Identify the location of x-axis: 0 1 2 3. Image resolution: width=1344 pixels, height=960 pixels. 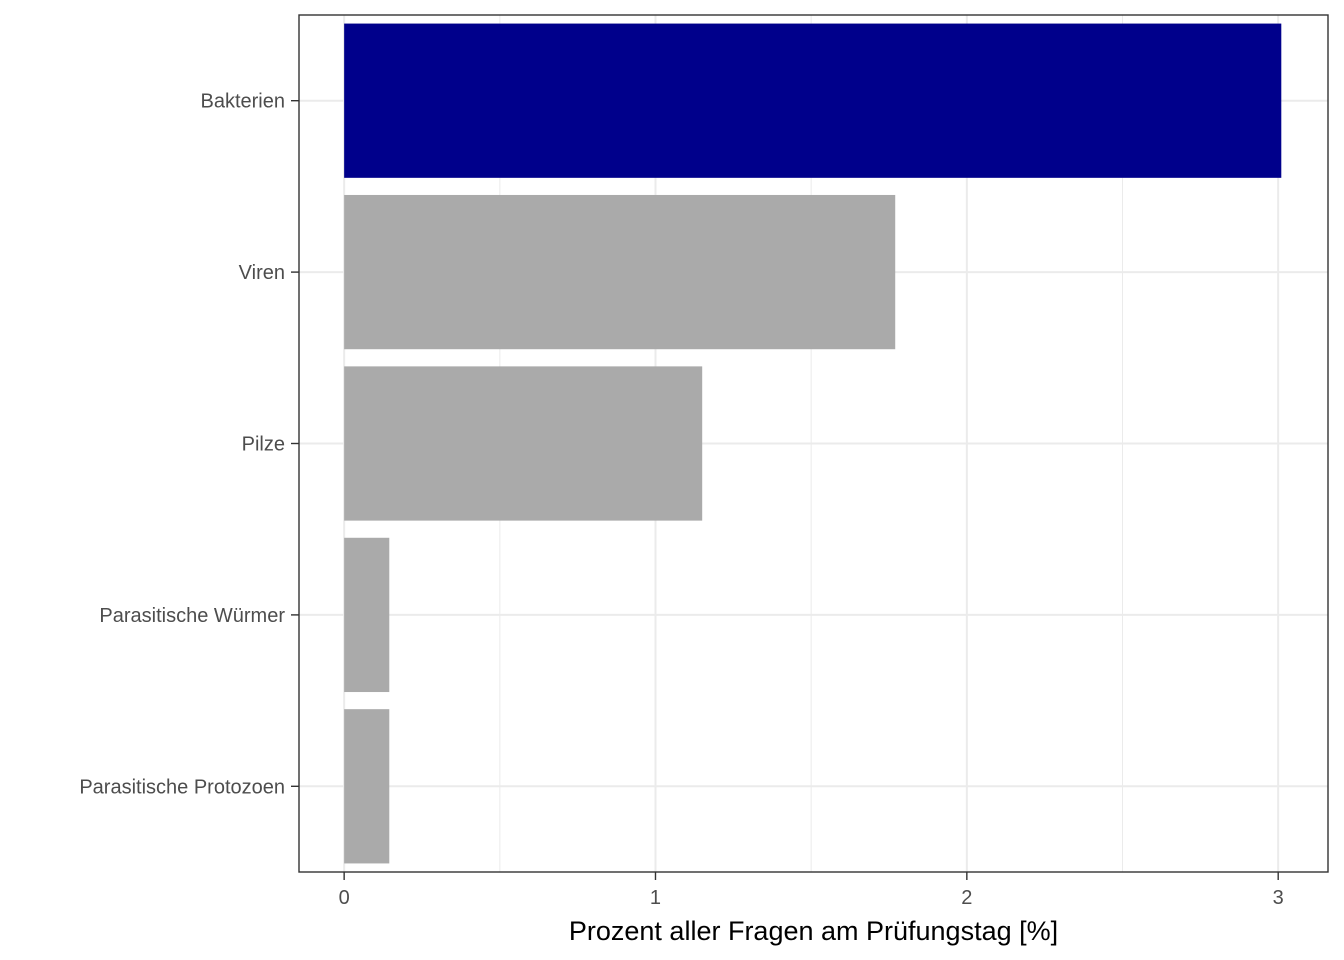
(811, 890).